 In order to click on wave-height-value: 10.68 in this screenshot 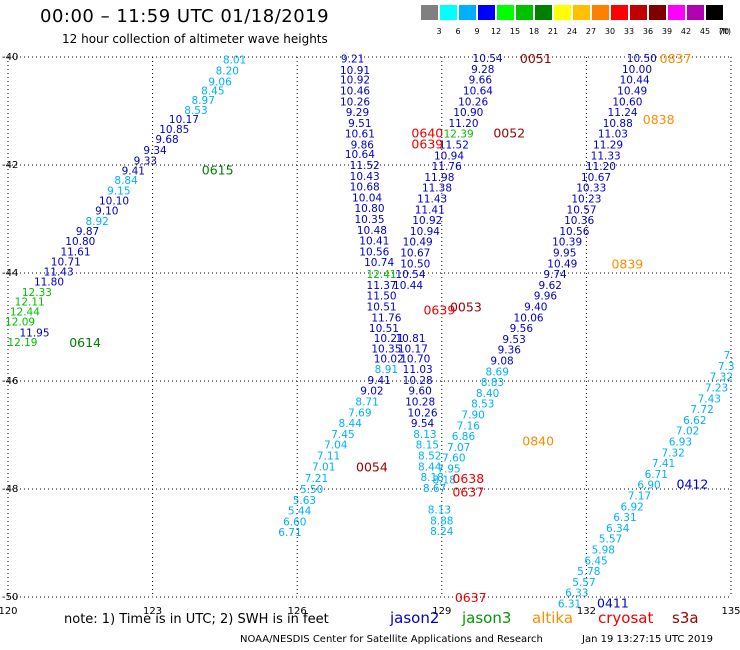, I will do `click(365, 188)`.